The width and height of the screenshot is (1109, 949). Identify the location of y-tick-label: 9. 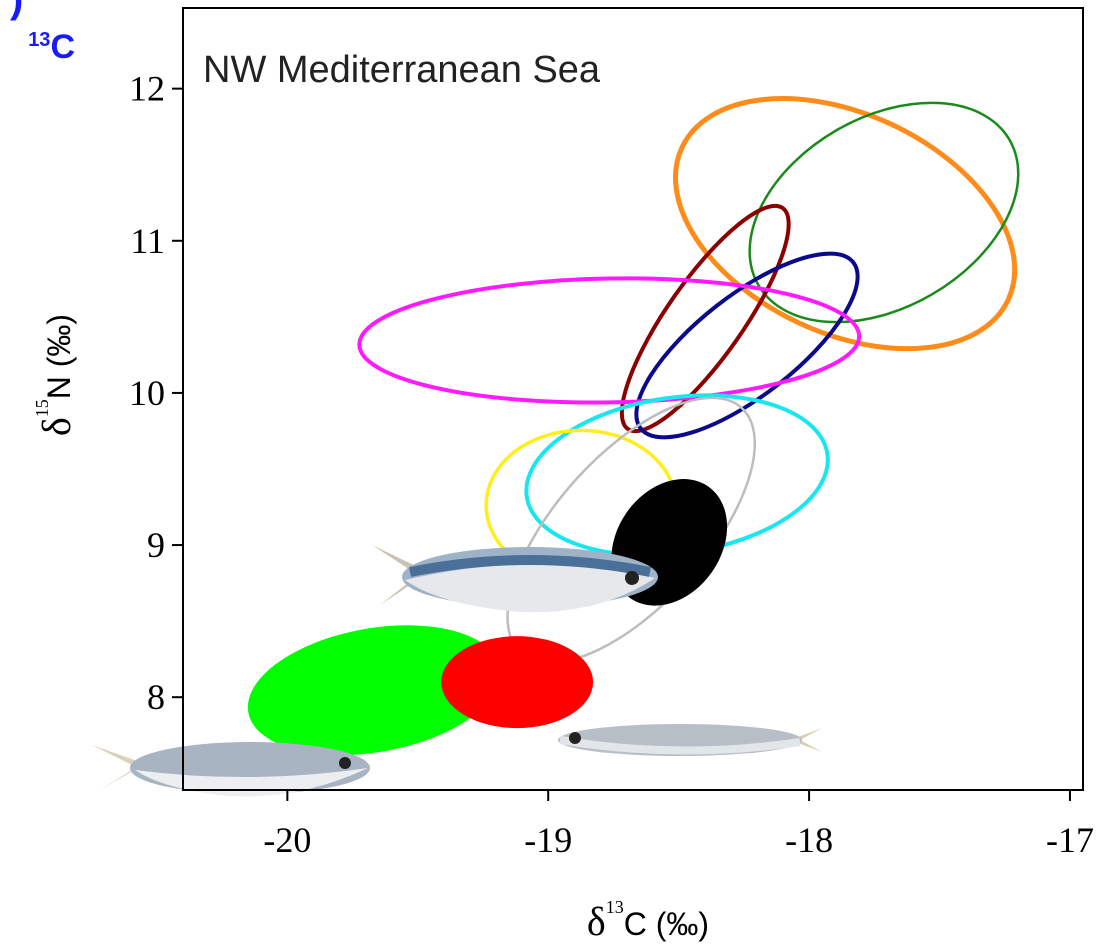
(156, 545).